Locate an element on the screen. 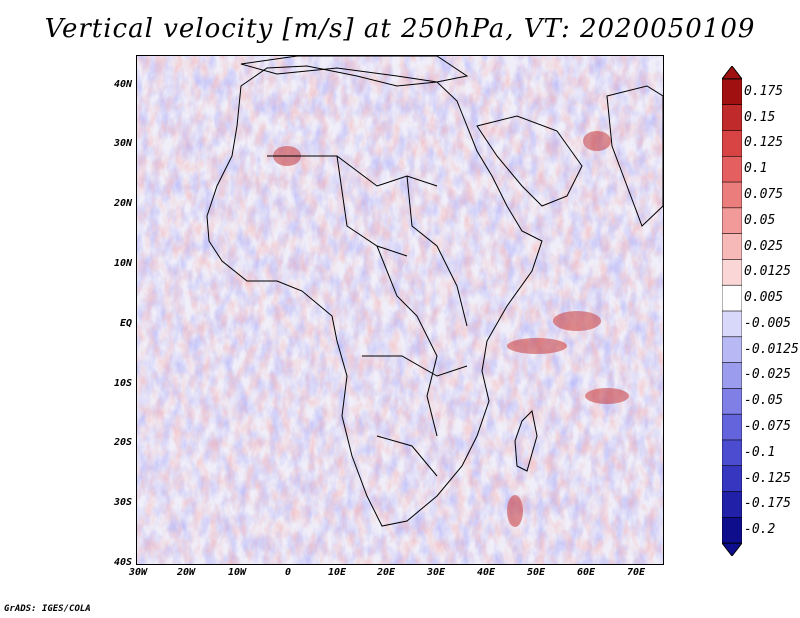  colorbar-bottom-arrow is located at coordinates (732, 549).